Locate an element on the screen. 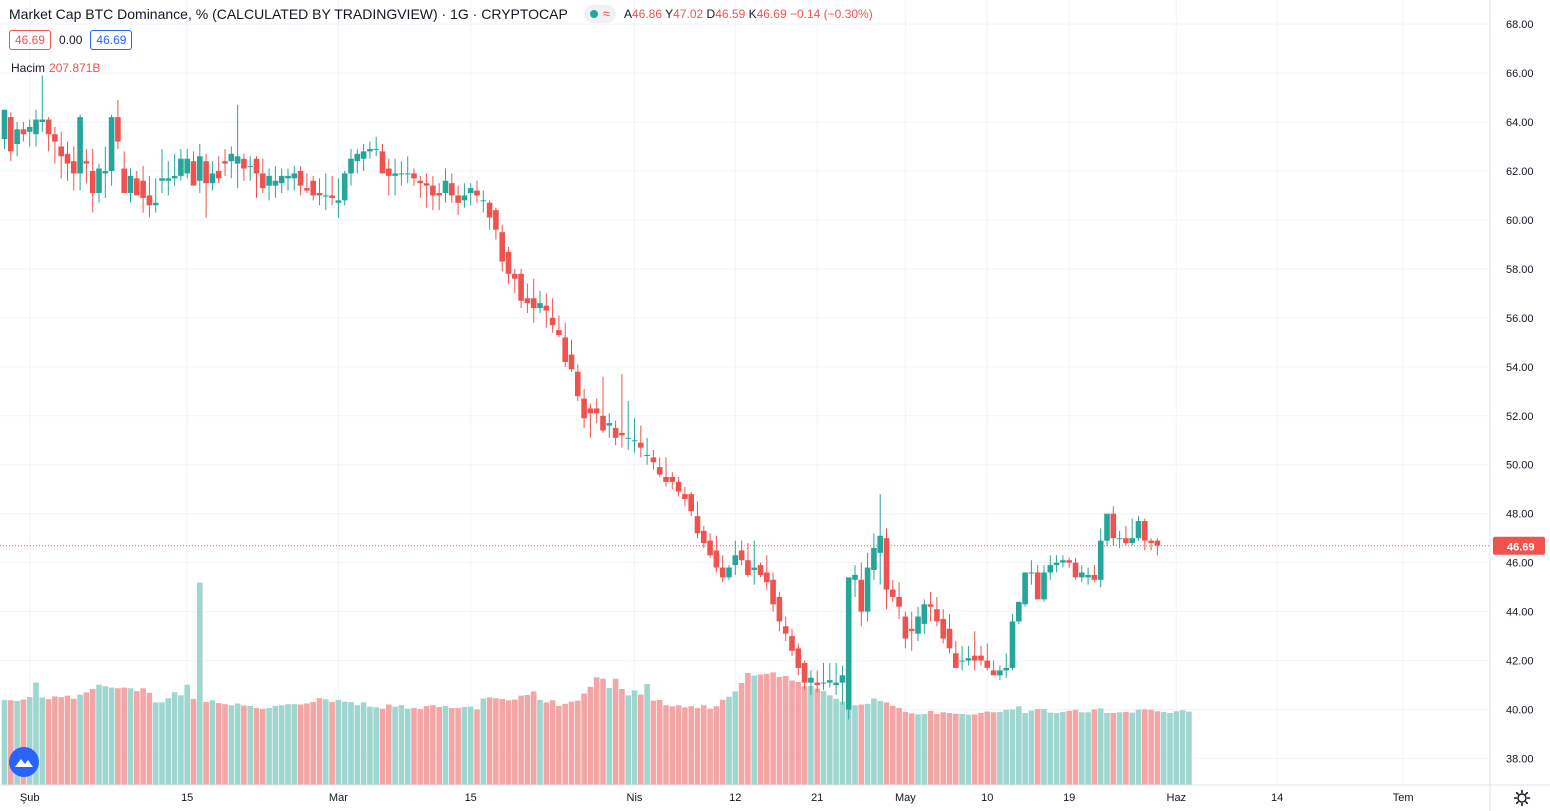 The image size is (1550, 811). high-value: 47.02 is located at coordinates (688, 14).